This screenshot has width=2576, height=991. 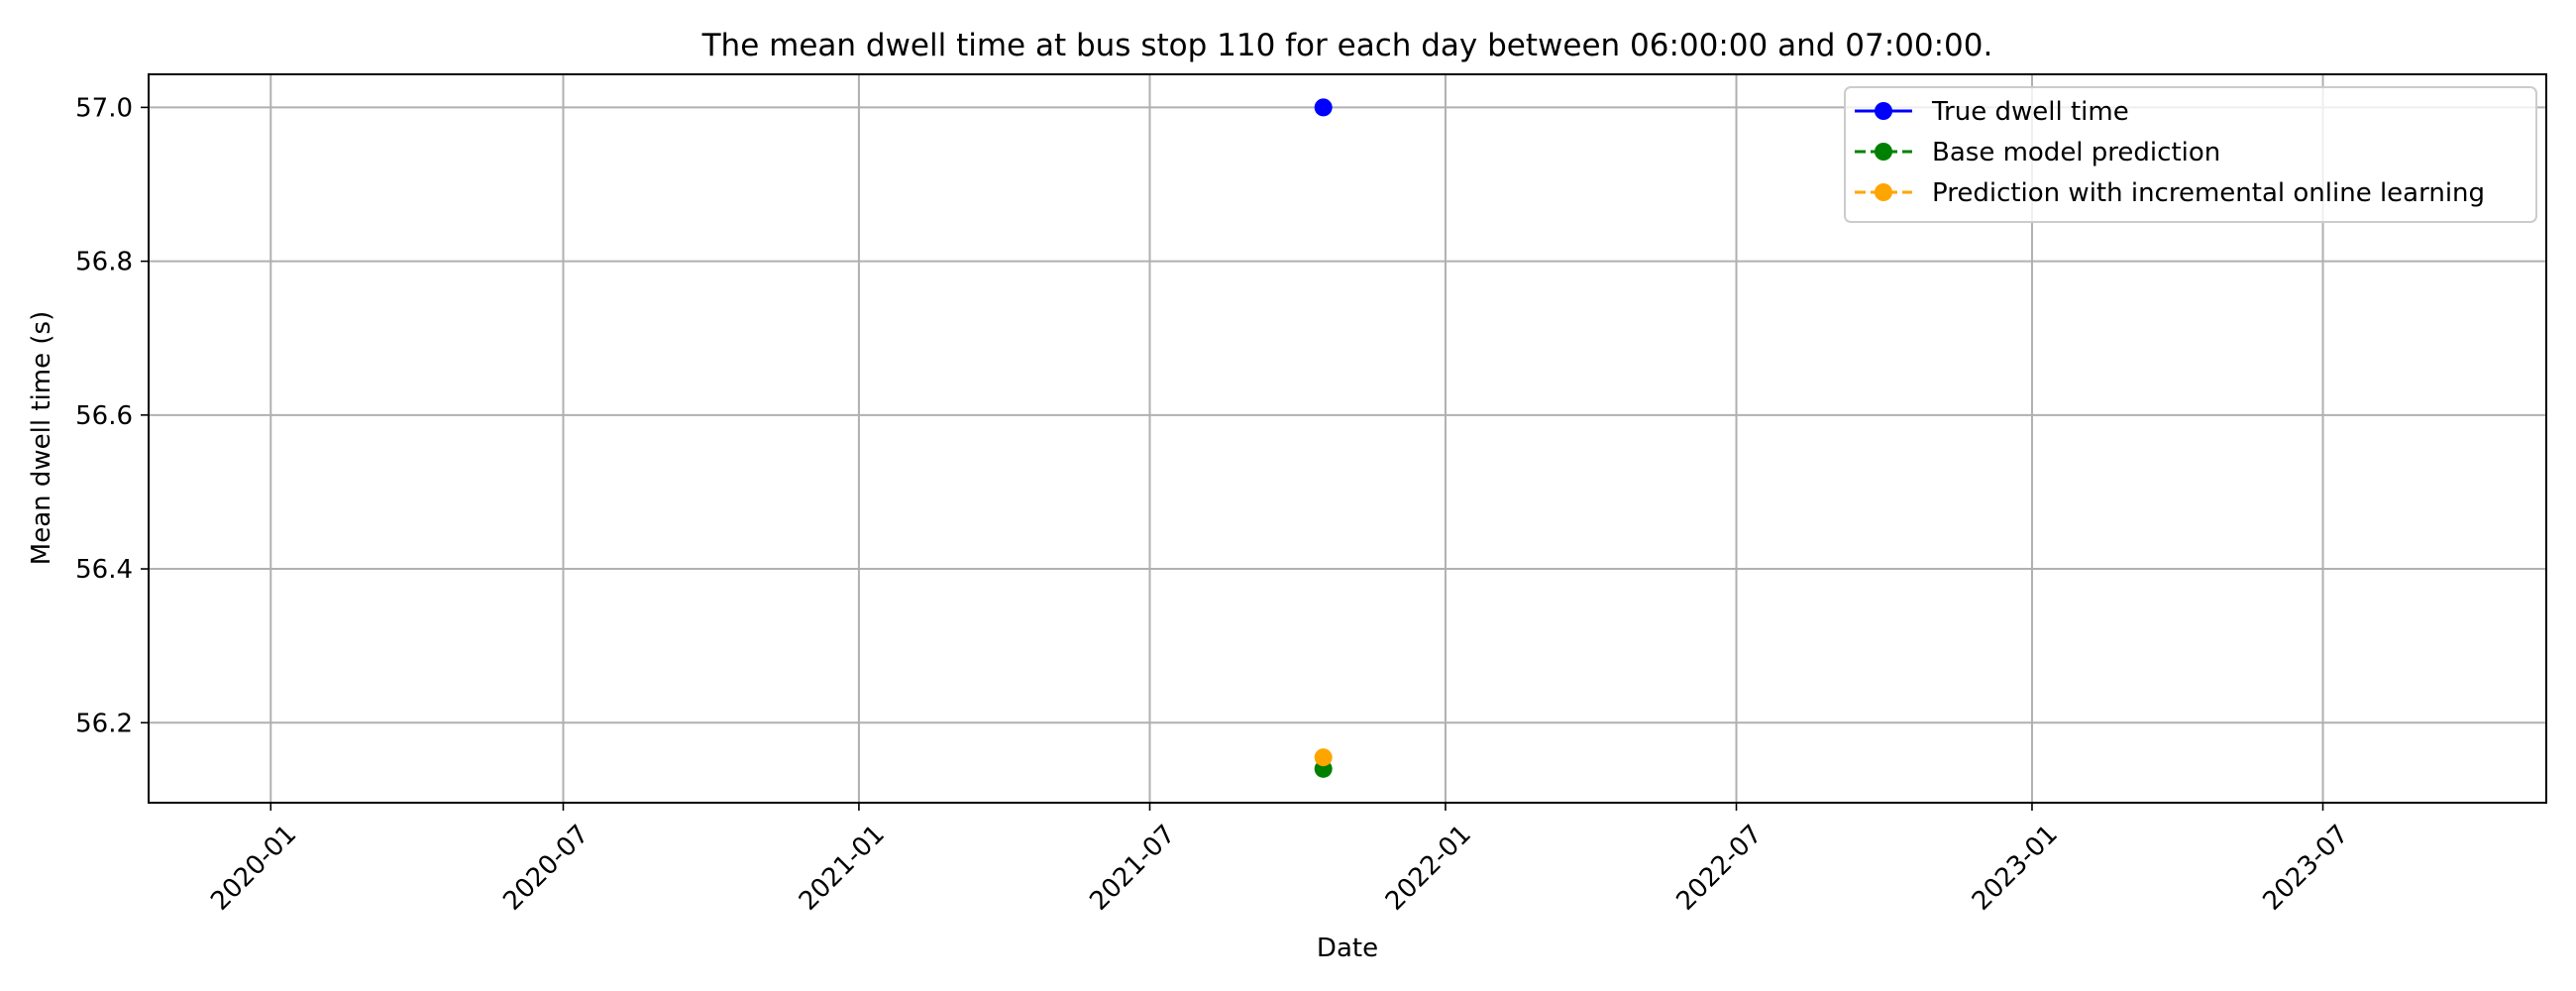 I want to click on y-tick-label: 56.6, so click(x=104, y=416).